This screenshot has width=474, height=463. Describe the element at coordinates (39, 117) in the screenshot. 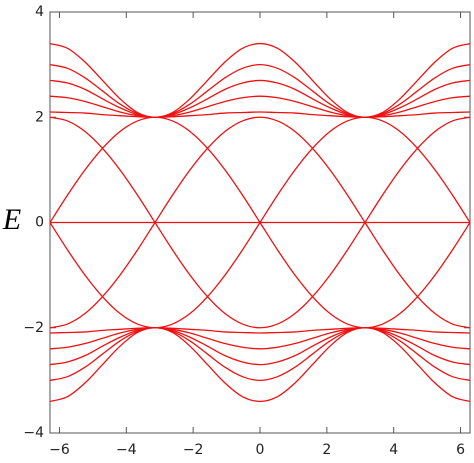

I see `y-tick-label: 2` at that location.